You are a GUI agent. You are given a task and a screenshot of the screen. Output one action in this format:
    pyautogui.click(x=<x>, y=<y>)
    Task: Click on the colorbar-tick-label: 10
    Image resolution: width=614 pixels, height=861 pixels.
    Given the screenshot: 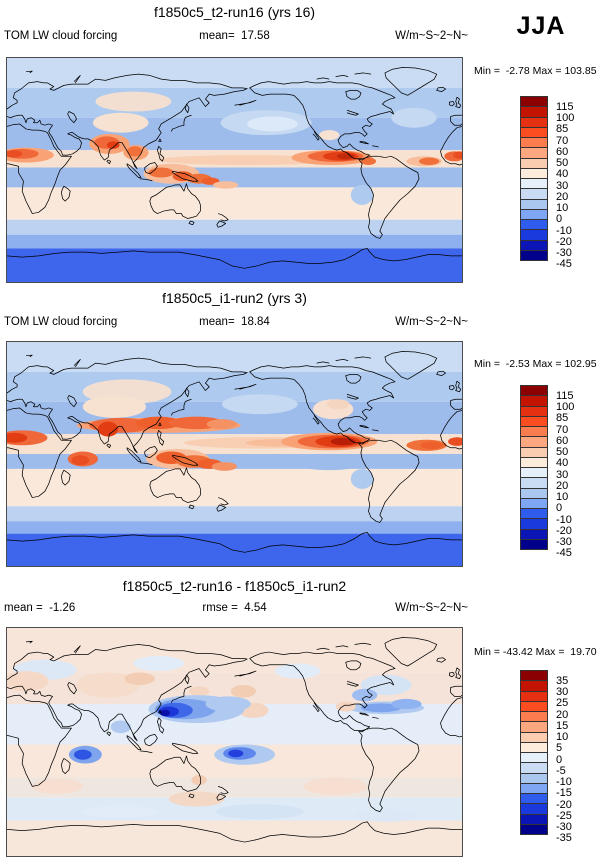 What is the action you would take?
    pyautogui.click(x=562, y=737)
    